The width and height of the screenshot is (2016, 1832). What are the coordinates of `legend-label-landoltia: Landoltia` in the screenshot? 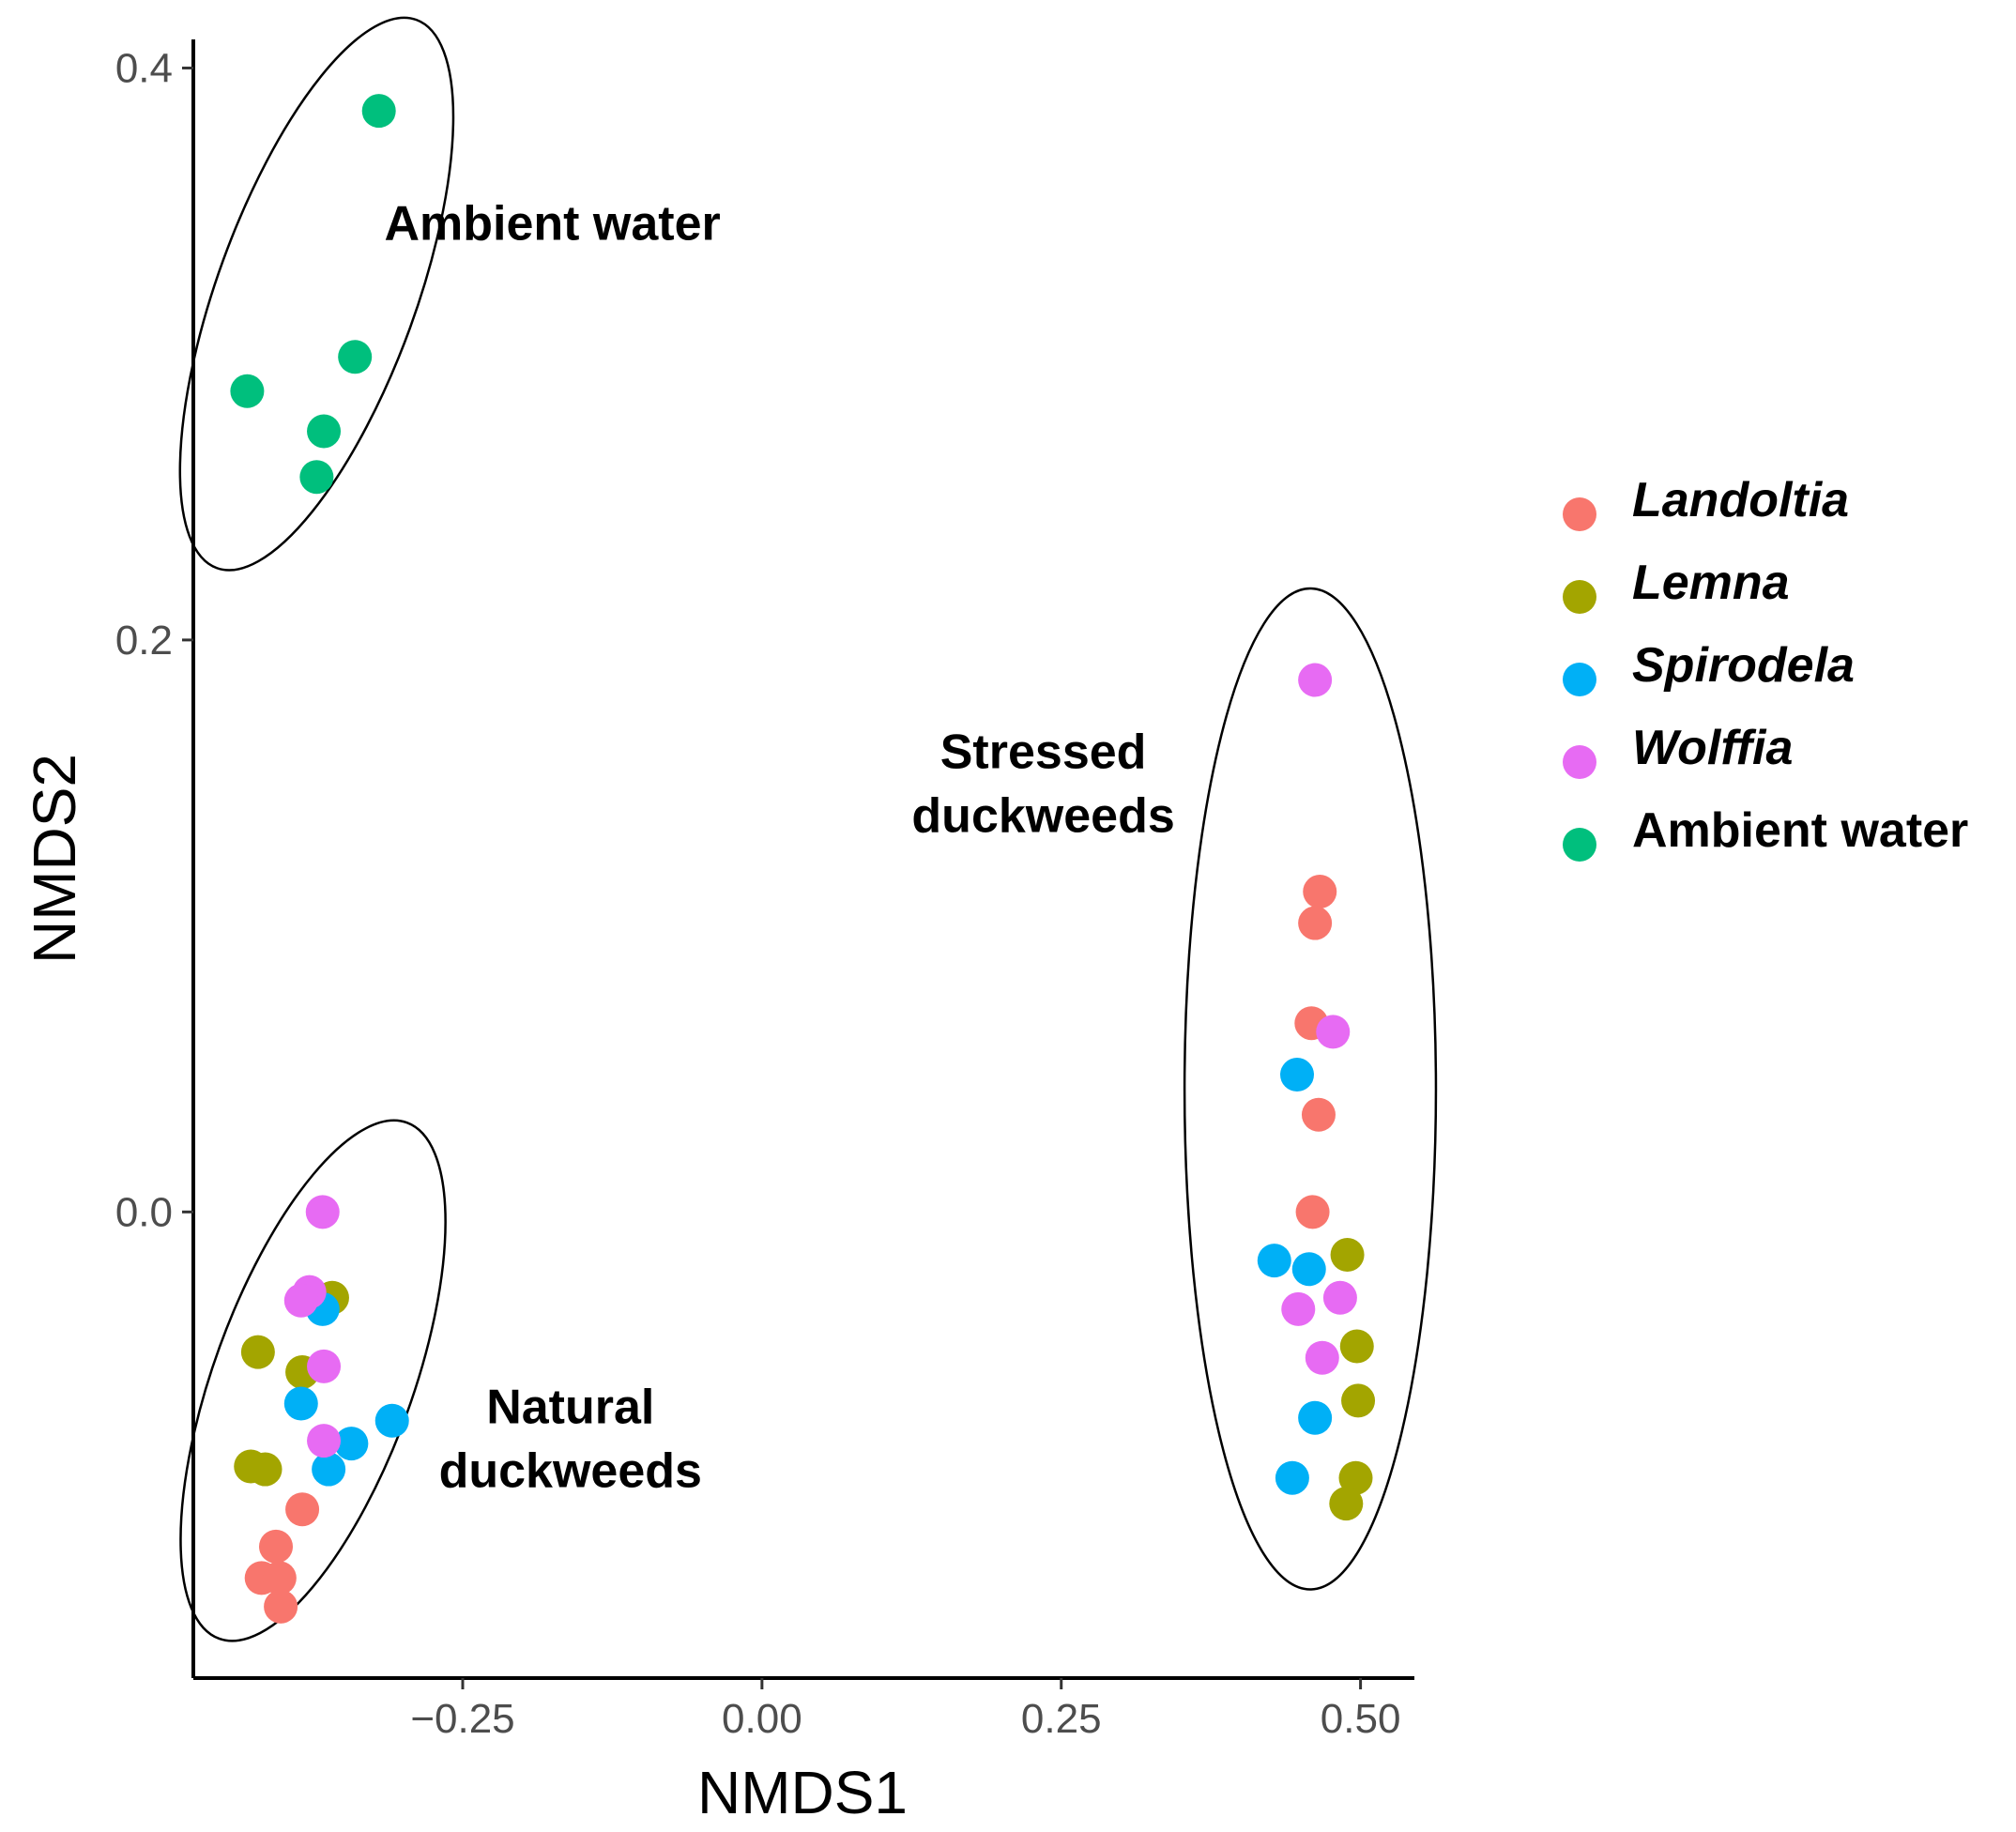 It's located at (1740, 500).